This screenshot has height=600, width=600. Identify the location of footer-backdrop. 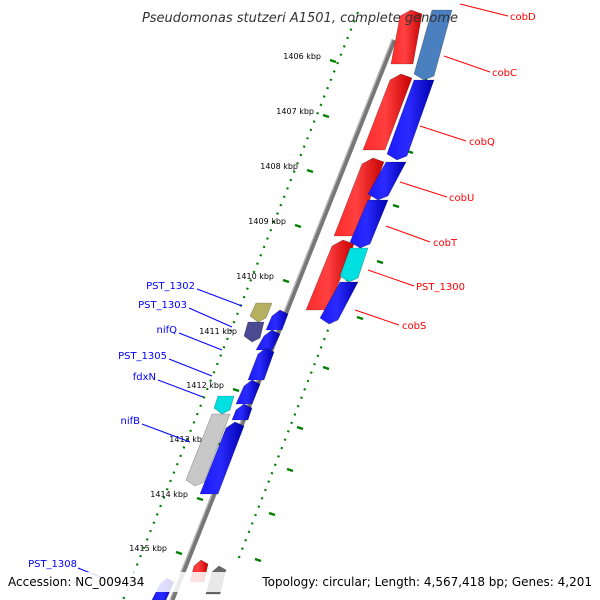
(300, 582).